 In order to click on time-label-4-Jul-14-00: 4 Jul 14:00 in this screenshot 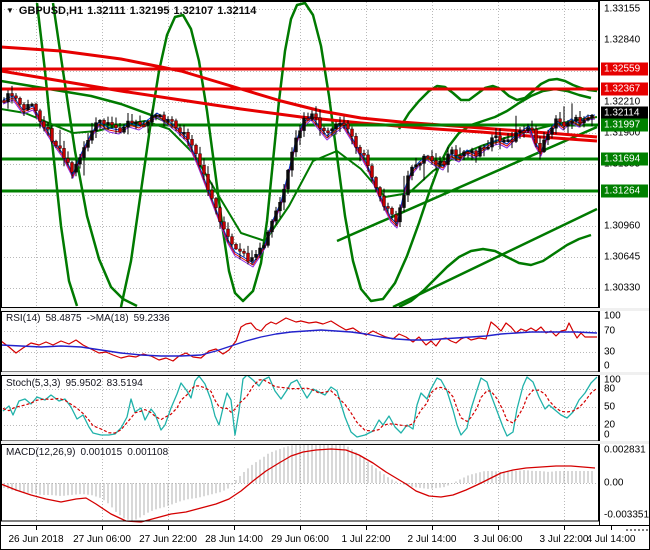, I will do `click(611, 539)`.